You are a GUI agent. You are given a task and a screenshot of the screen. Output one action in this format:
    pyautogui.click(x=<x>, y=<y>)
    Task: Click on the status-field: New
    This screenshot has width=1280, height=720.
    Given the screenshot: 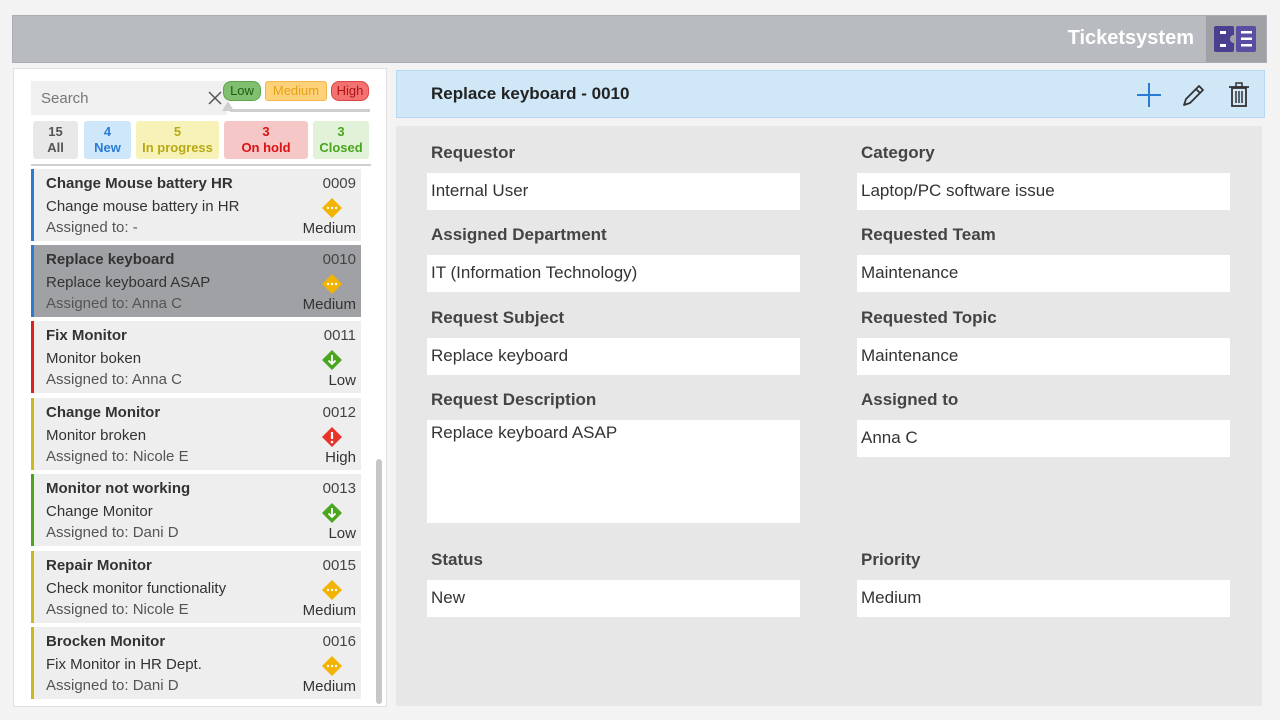 What is the action you would take?
    pyautogui.click(x=613, y=598)
    